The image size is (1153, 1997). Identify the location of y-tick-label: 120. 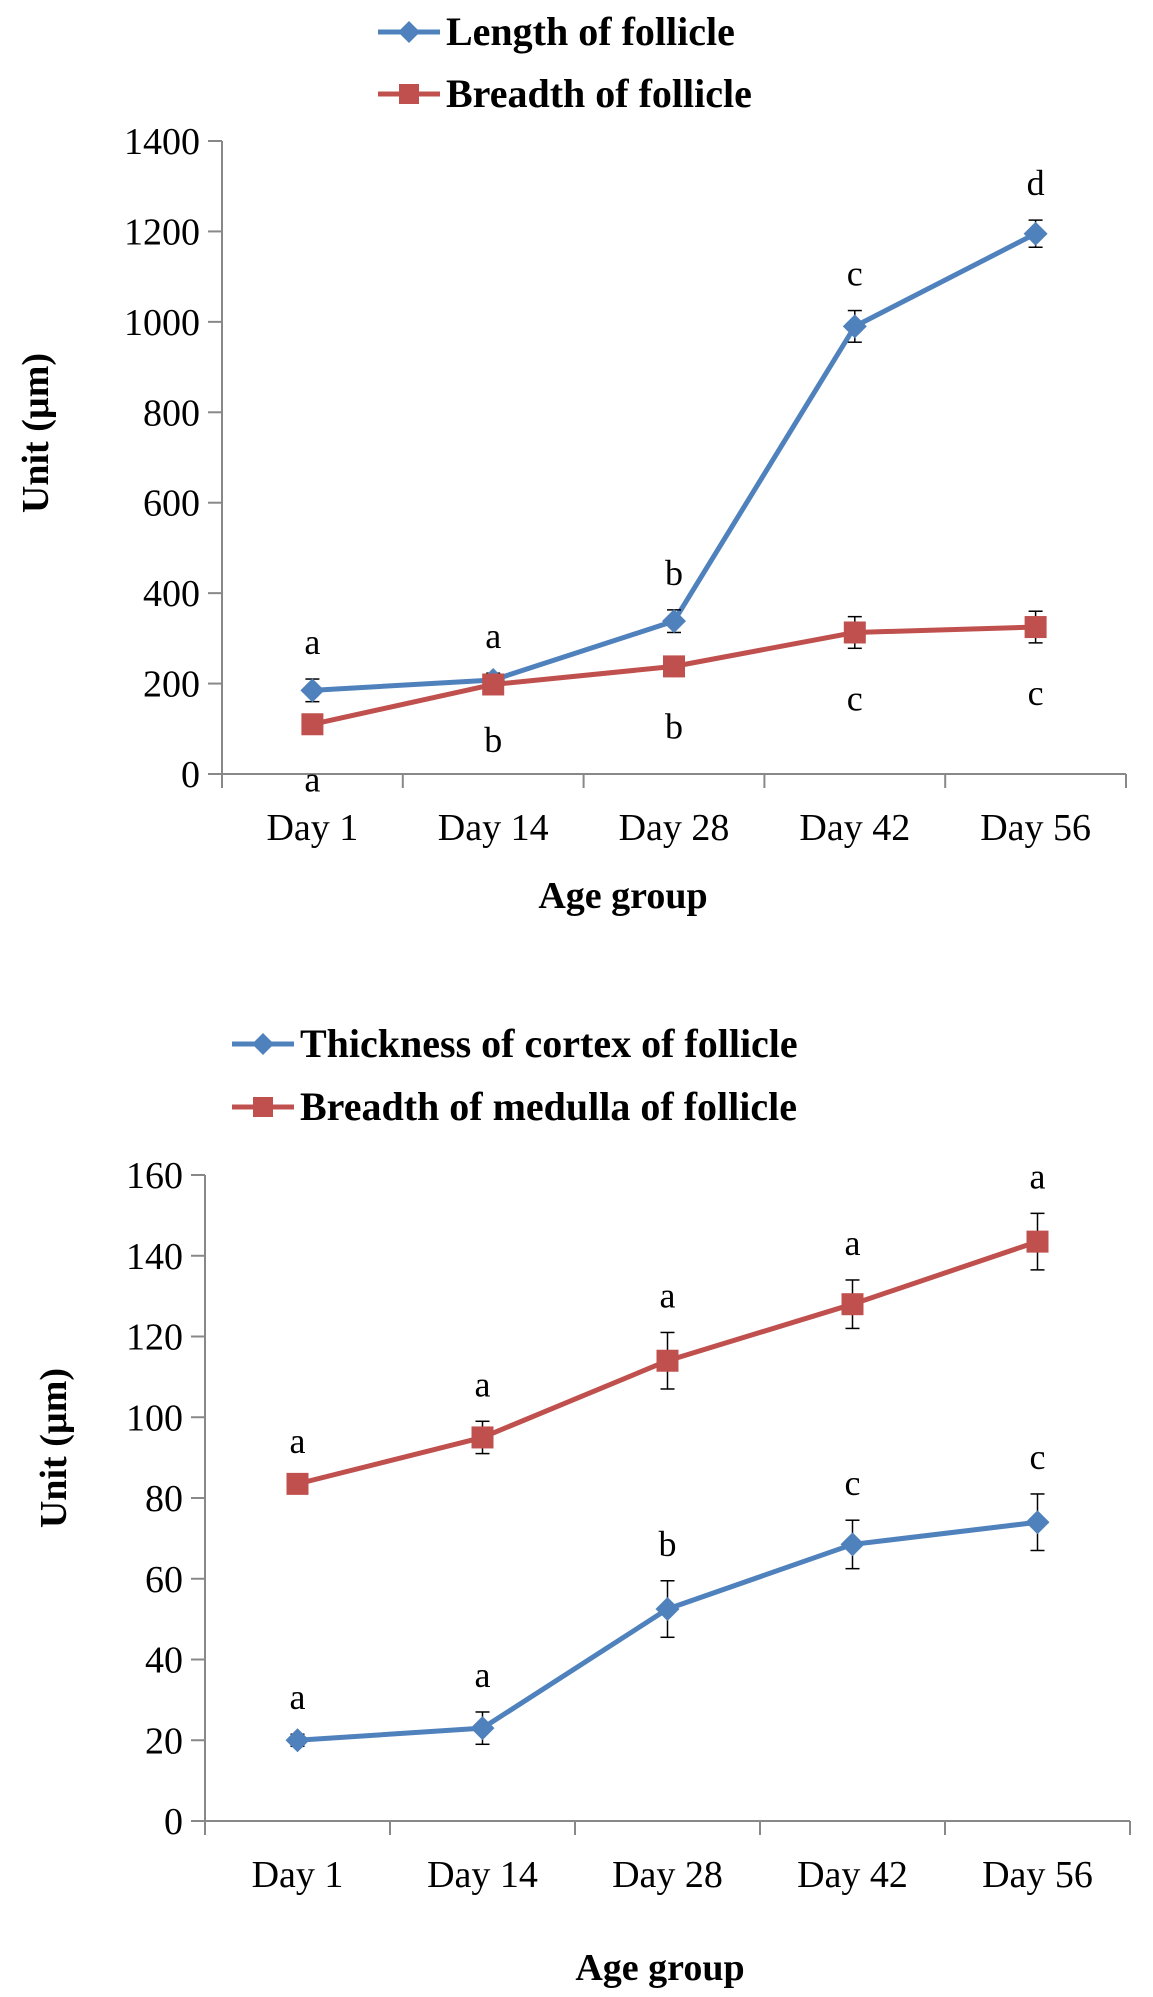
(154, 1338).